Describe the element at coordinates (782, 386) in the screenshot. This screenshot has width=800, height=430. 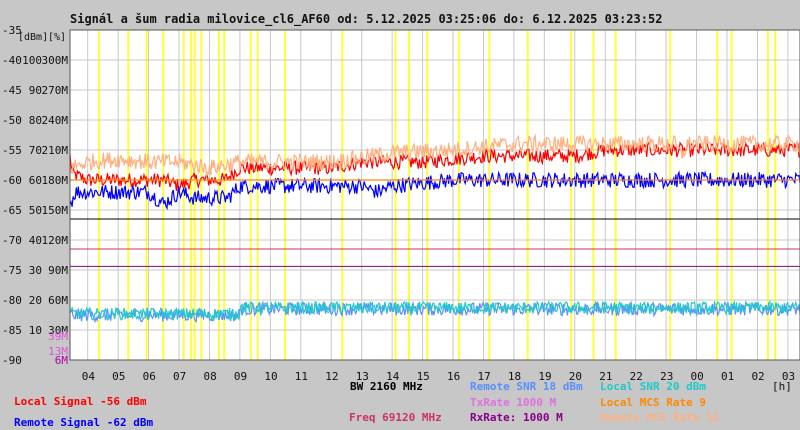
I see `x-unit-label: [h]` at that location.